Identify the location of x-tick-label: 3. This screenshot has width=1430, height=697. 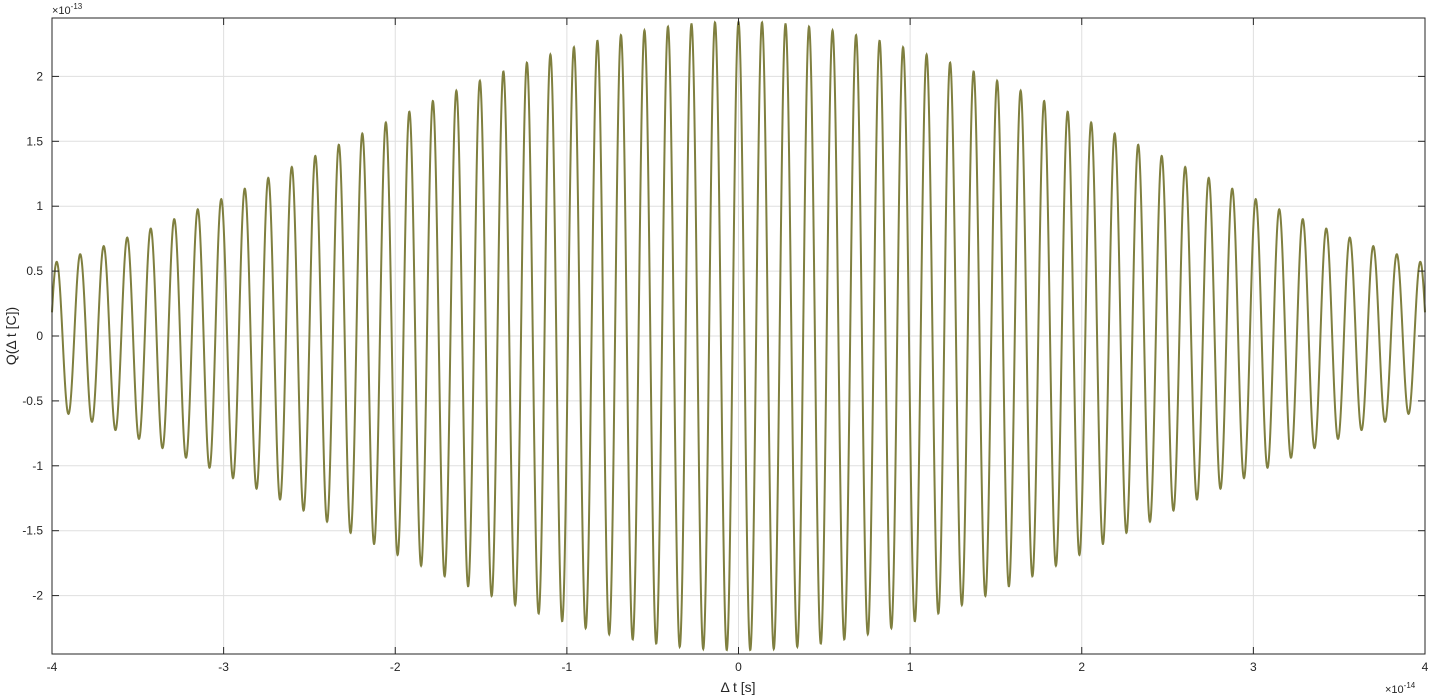
(1253, 667).